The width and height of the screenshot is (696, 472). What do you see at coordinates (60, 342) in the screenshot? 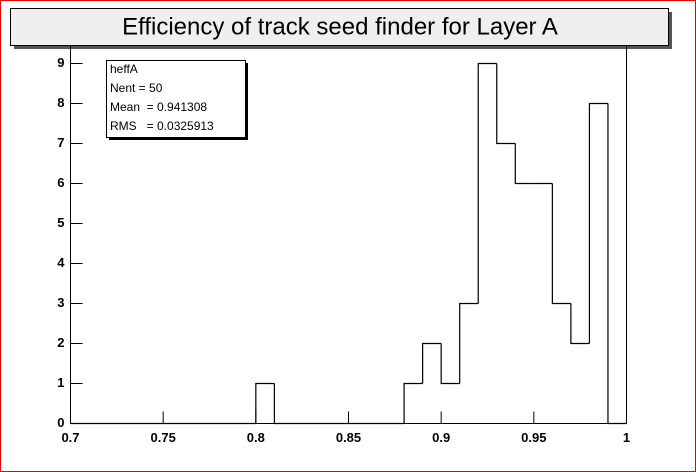
I see `y-tick-label: 2` at bounding box center [60, 342].